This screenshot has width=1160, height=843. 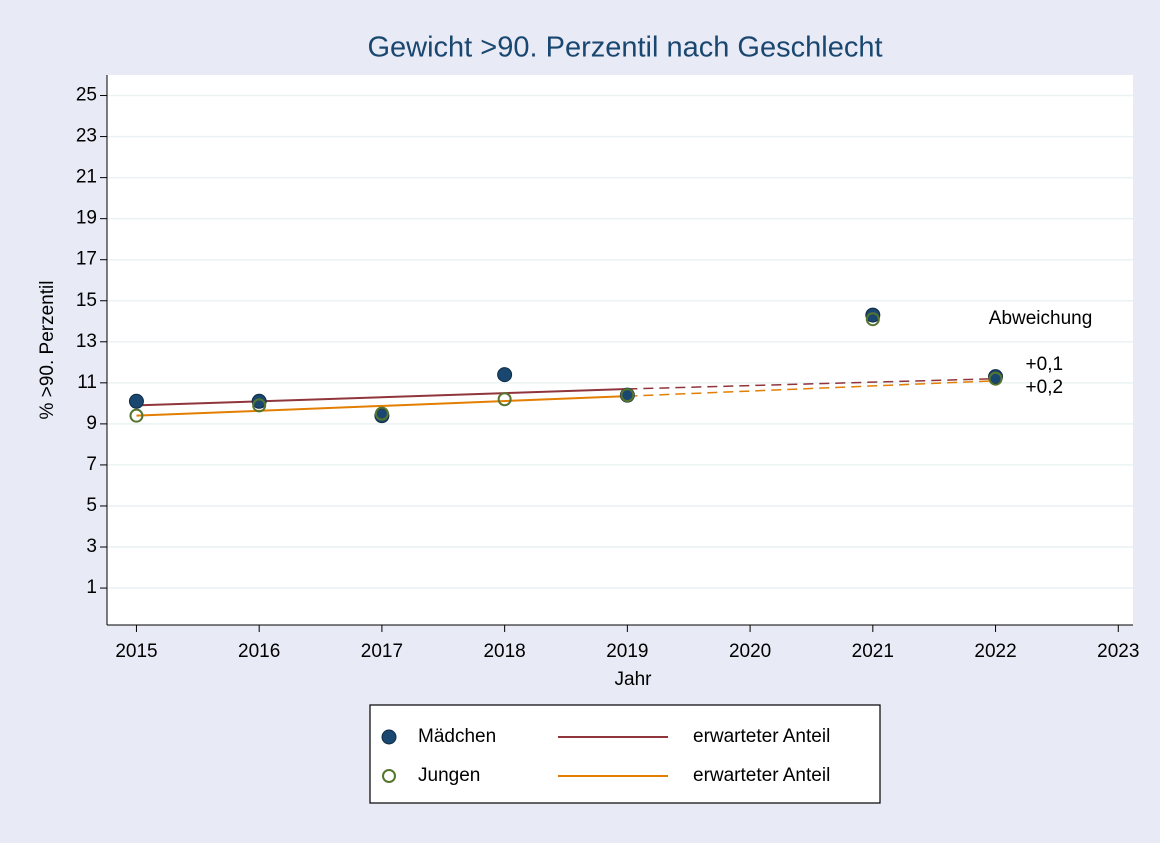 I want to click on legend-box, so click(x=625, y=754).